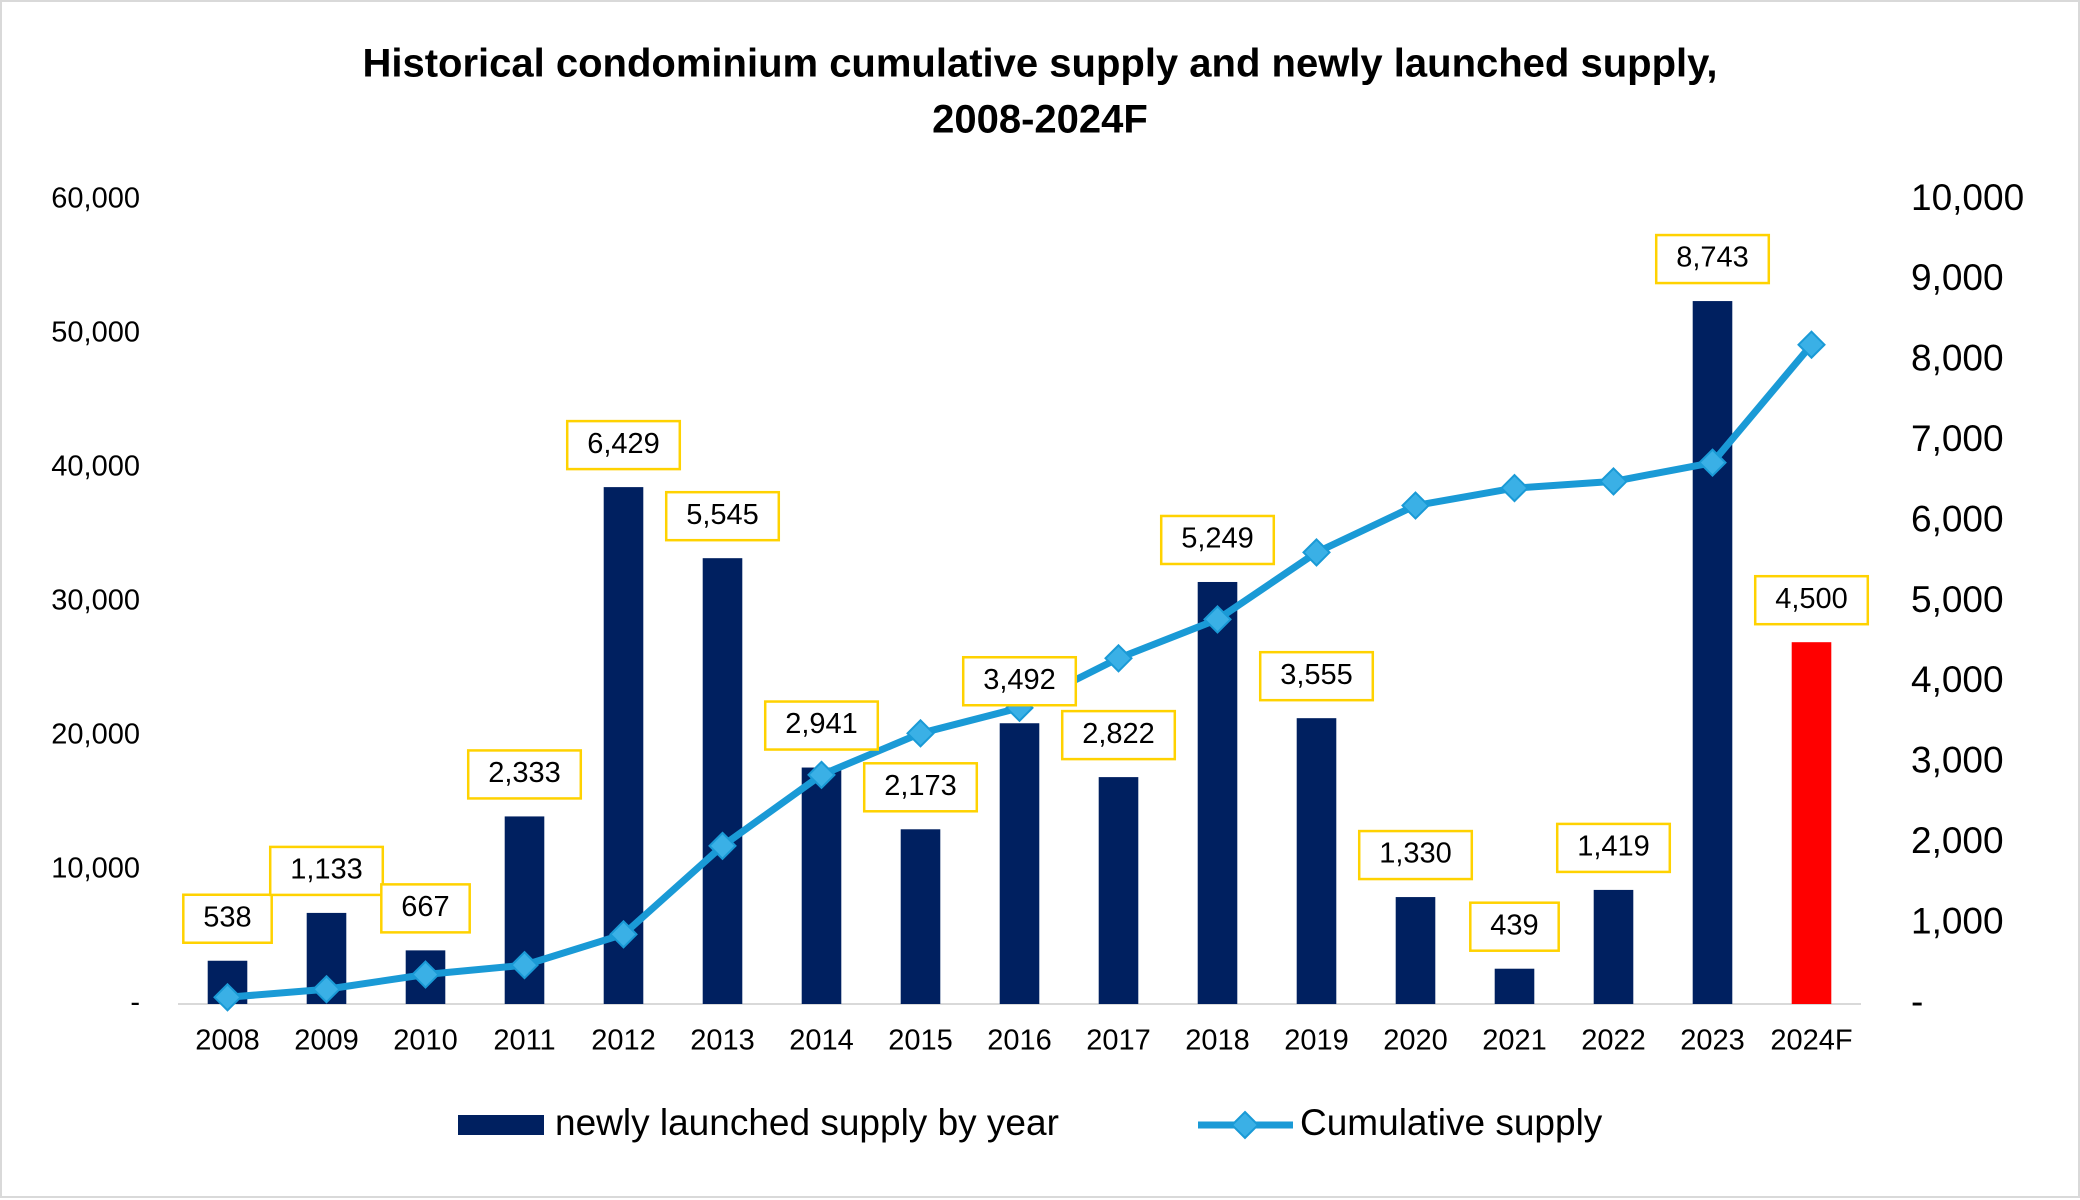 The image size is (2080, 1200). Describe the element at coordinates (95, 735) in the screenshot. I see `y-tick-label: 20,000` at that location.